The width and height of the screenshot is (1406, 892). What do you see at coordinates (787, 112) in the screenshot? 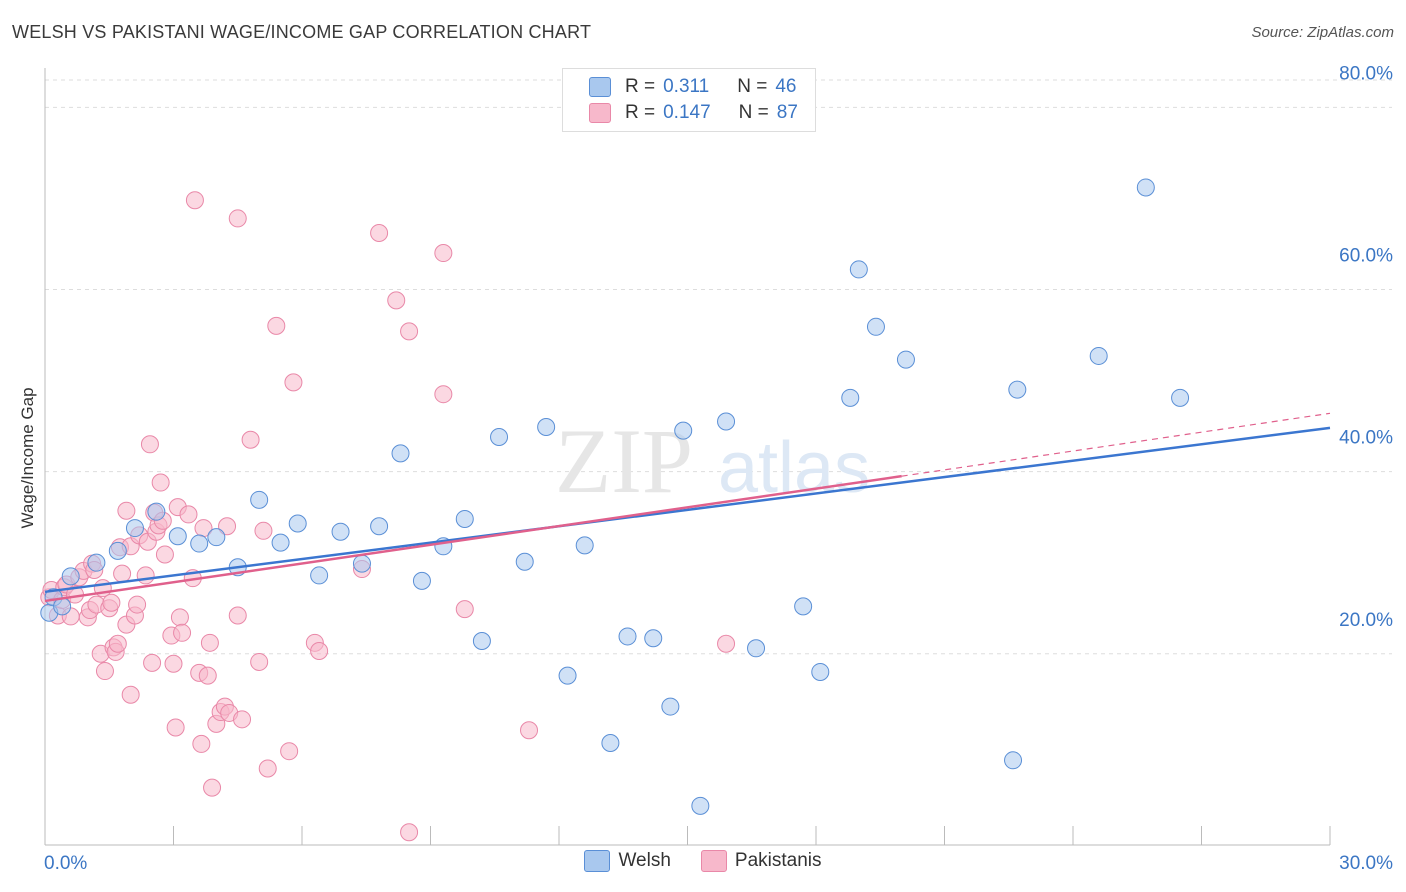
I see `pakistani-n-value: 87` at bounding box center [787, 112].